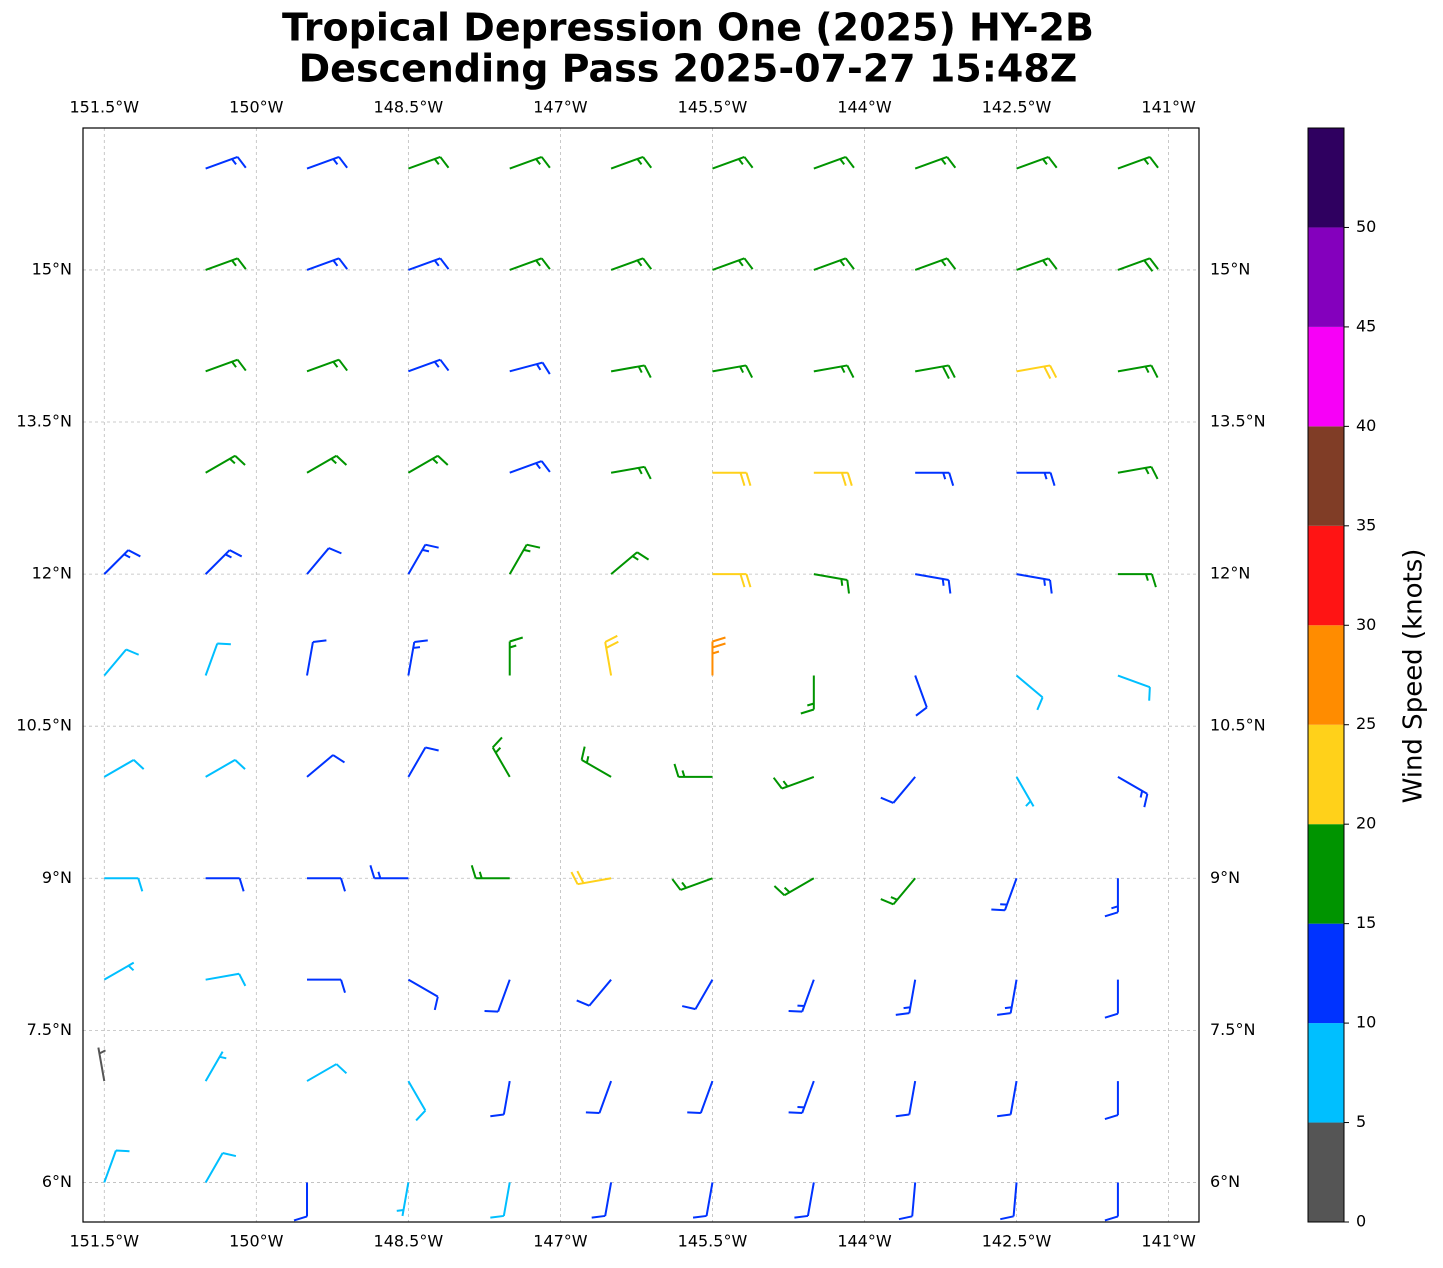  I want to click on colorbar-tick-label: 20, so click(1366, 823).